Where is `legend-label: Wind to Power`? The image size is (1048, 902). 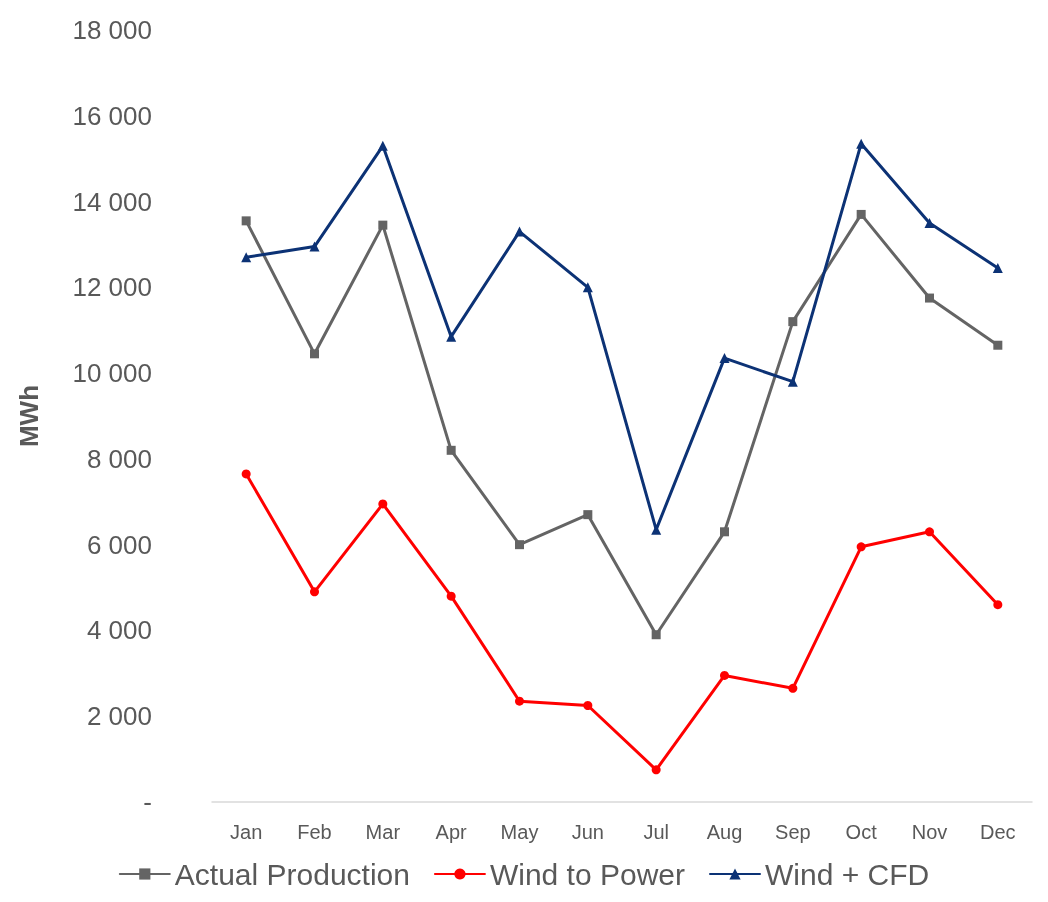
legend-label: Wind to Power is located at coordinates (587, 874).